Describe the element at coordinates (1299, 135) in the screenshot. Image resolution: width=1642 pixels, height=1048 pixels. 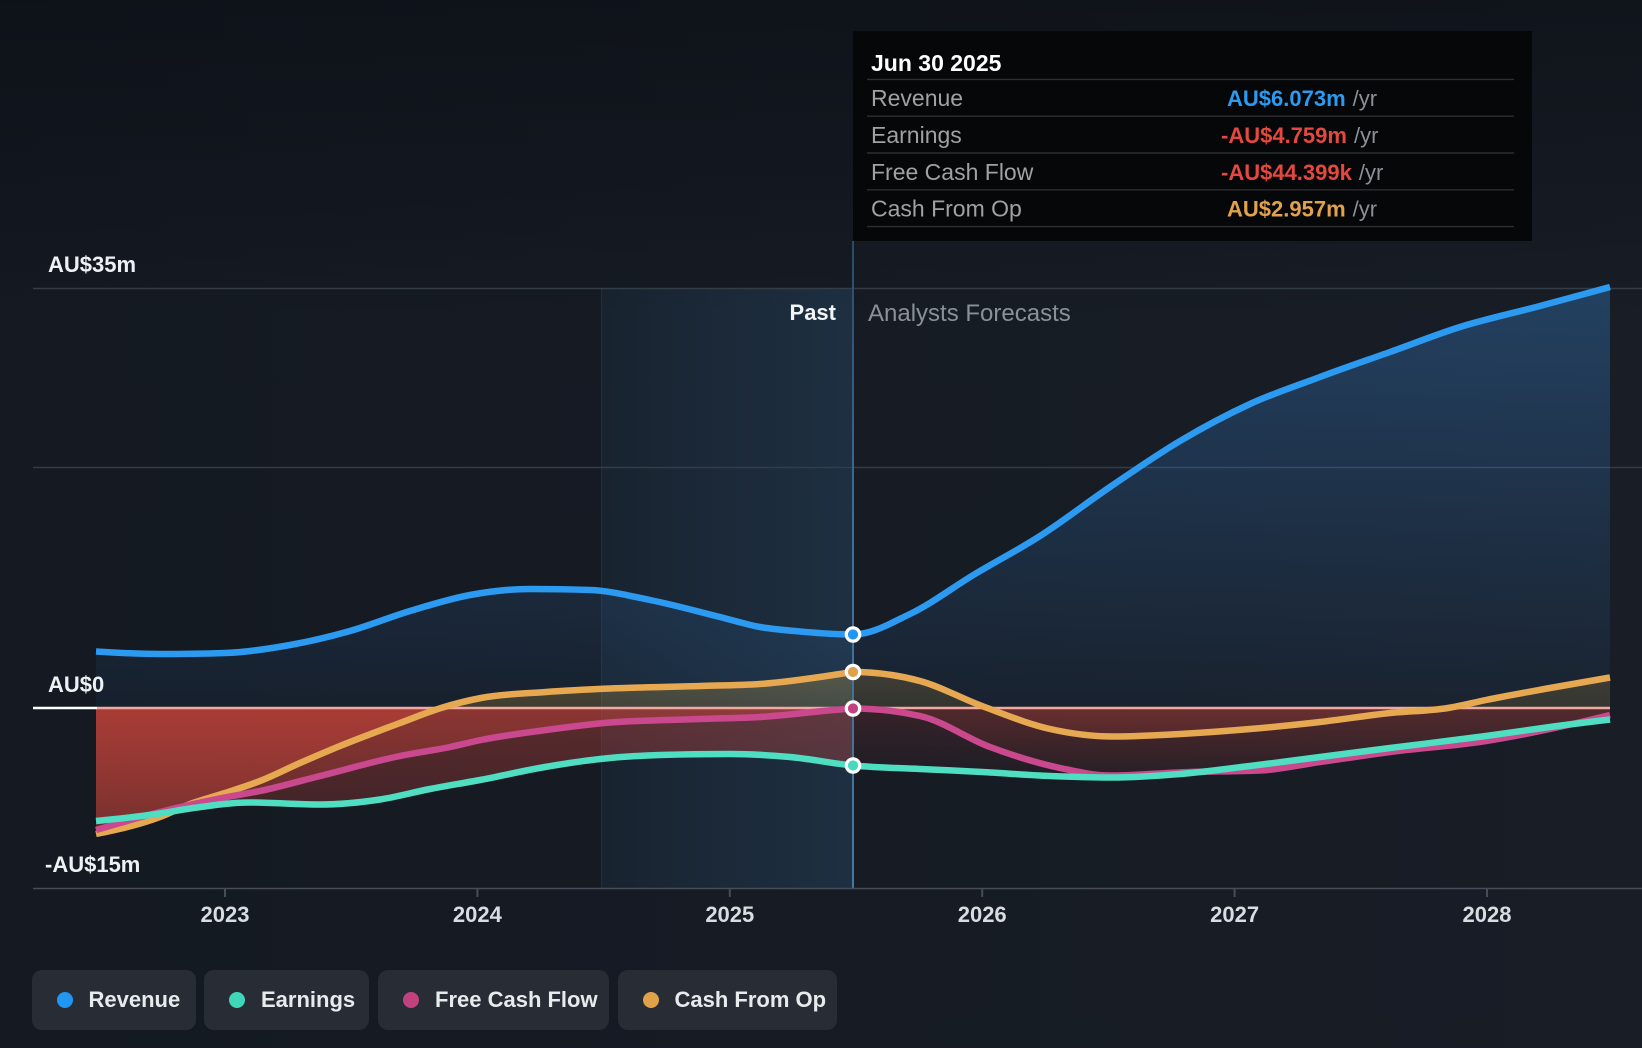
I see `svg-text: -AU$4.759m/yr` at that location.